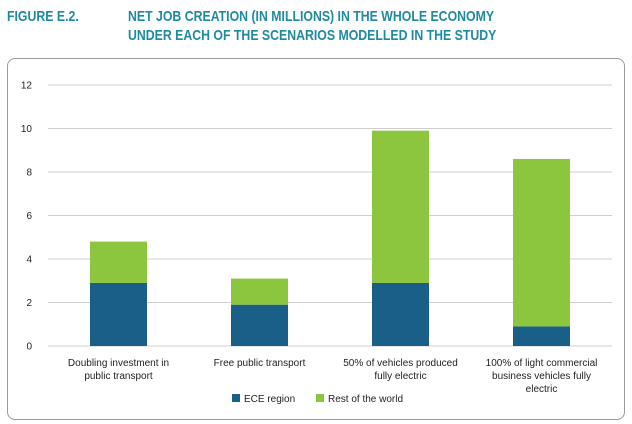 The image size is (632, 424). What do you see at coordinates (29, 347) in the screenshot?
I see `y-tick-label: 0` at bounding box center [29, 347].